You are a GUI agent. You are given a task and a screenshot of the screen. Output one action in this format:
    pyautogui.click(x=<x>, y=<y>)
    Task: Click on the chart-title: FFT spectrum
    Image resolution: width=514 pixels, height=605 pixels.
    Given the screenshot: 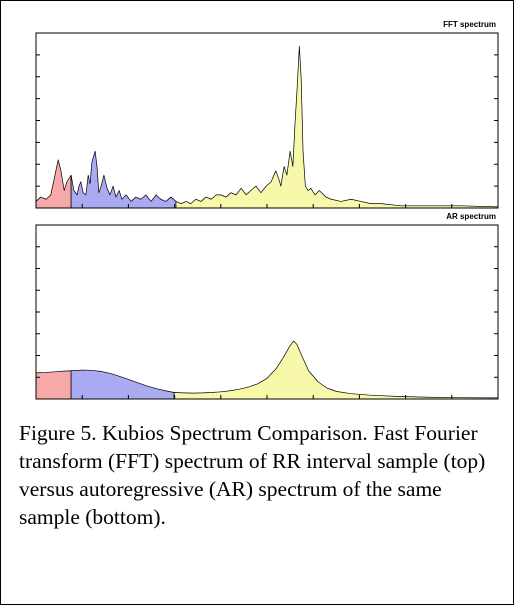 What is the action you would take?
    pyautogui.click(x=469, y=24)
    